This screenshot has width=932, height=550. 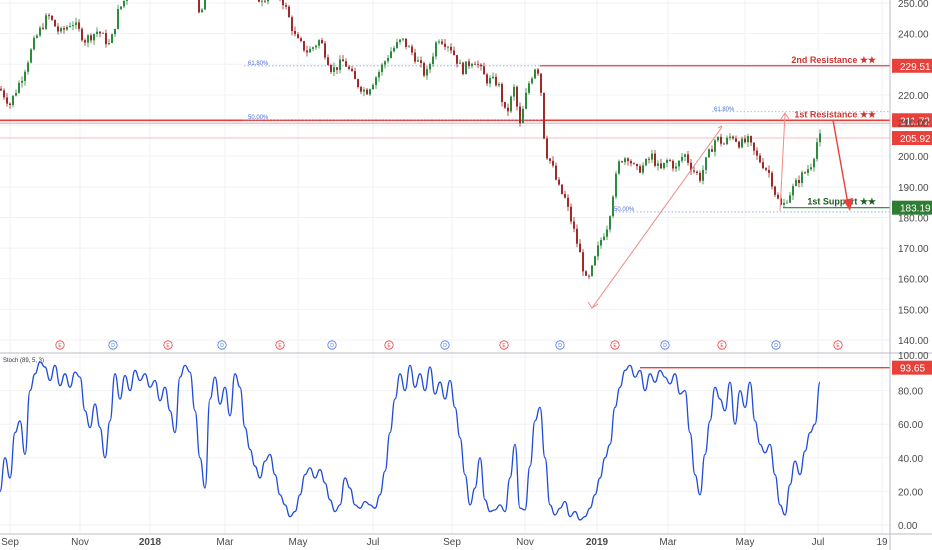 I want to click on price-axis-tick: 200.00, so click(x=913, y=157).